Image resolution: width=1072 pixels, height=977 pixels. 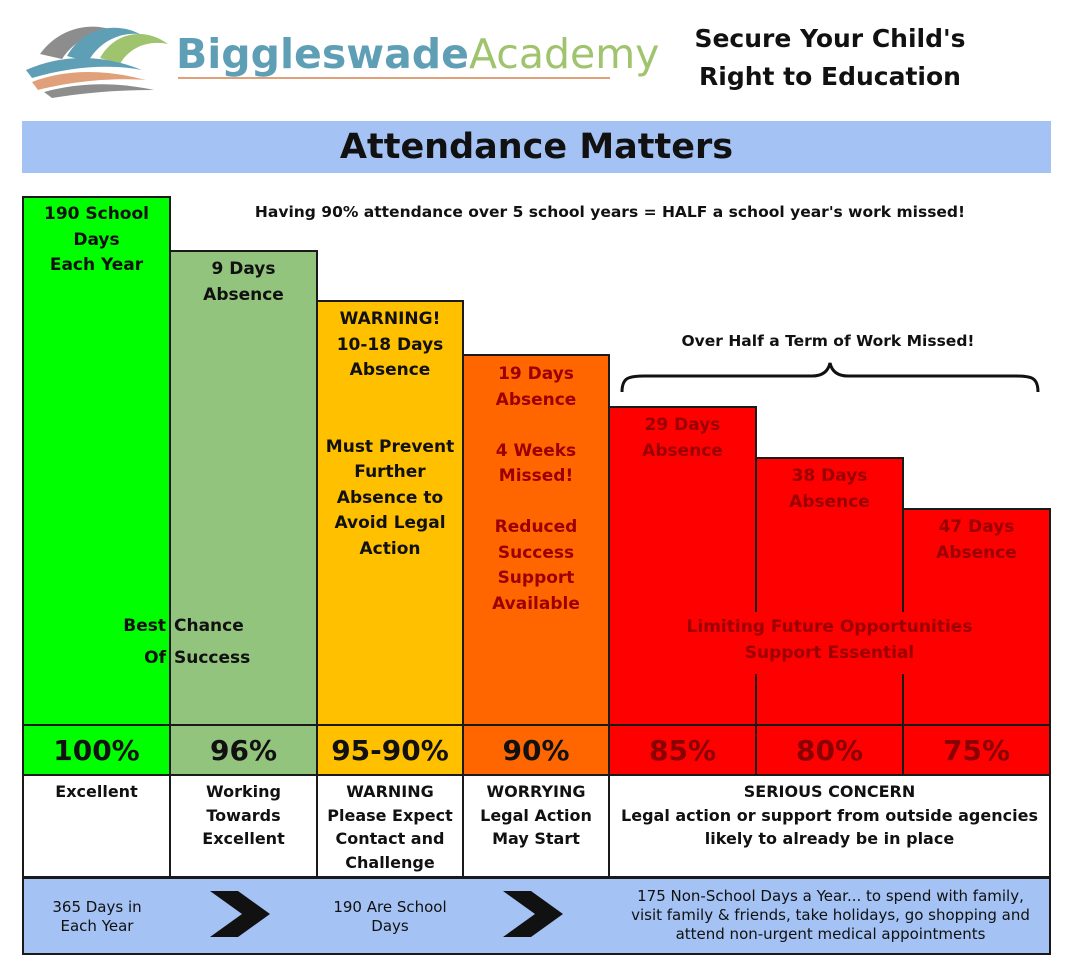 I want to click on slogan-line-1: Secure Your Child's, so click(x=830, y=38).